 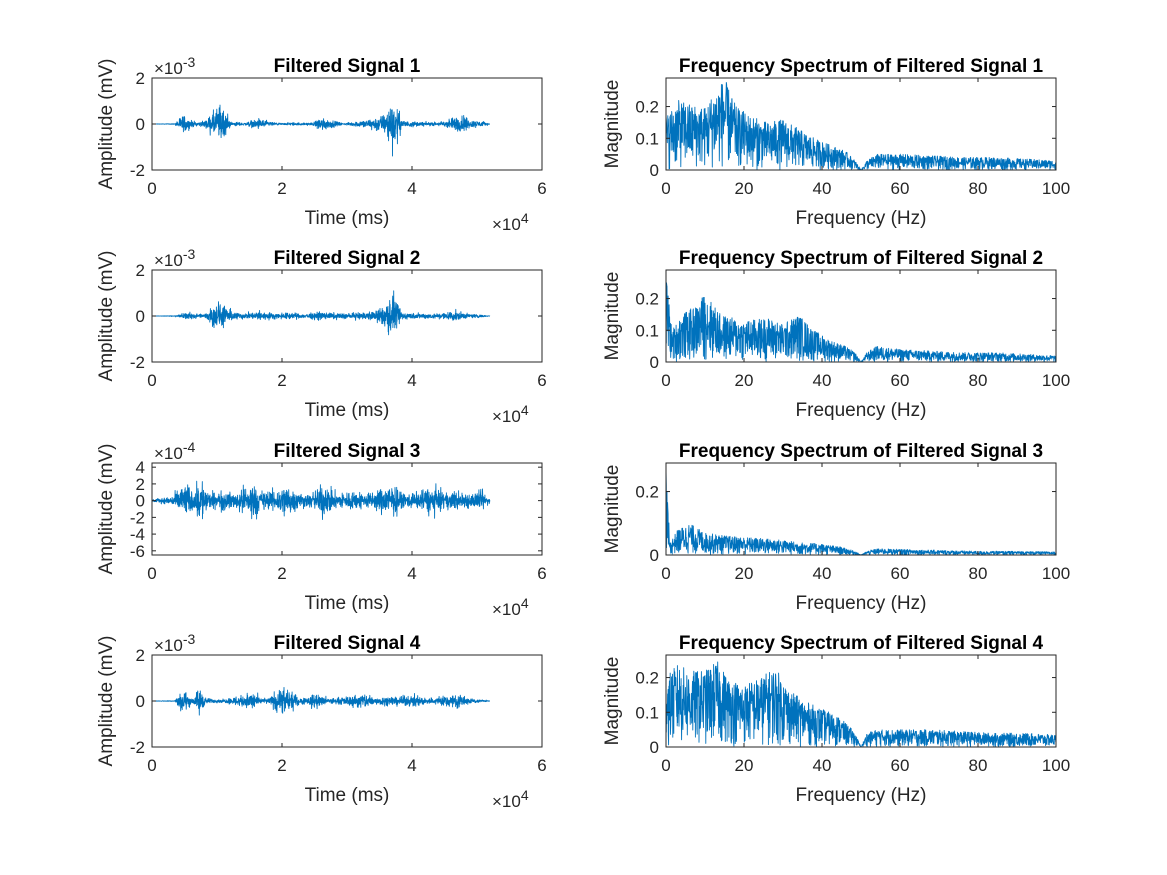 What do you see at coordinates (137, 551) in the screenshot?
I see `y-tick-label: -6` at bounding box center [137, 551].